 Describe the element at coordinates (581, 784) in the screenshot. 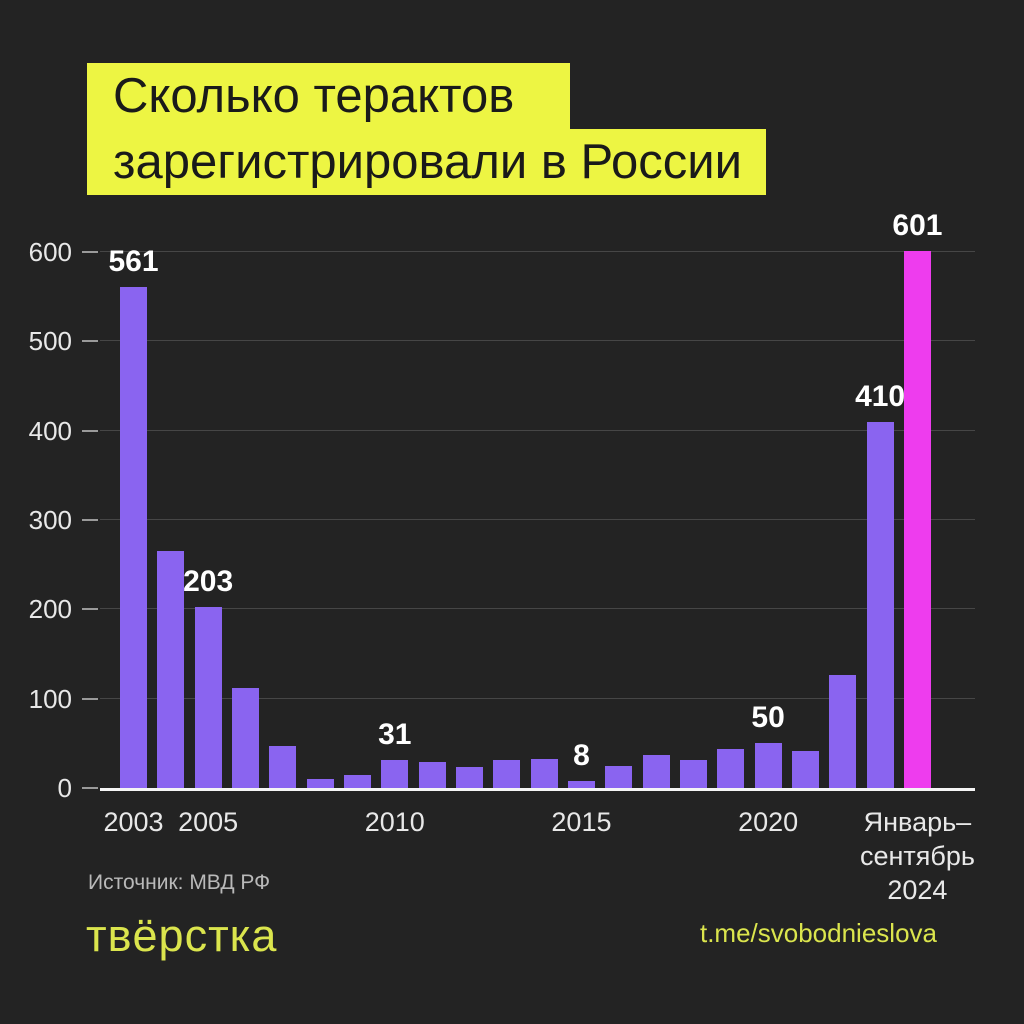

I see `bar-2015` at that location.